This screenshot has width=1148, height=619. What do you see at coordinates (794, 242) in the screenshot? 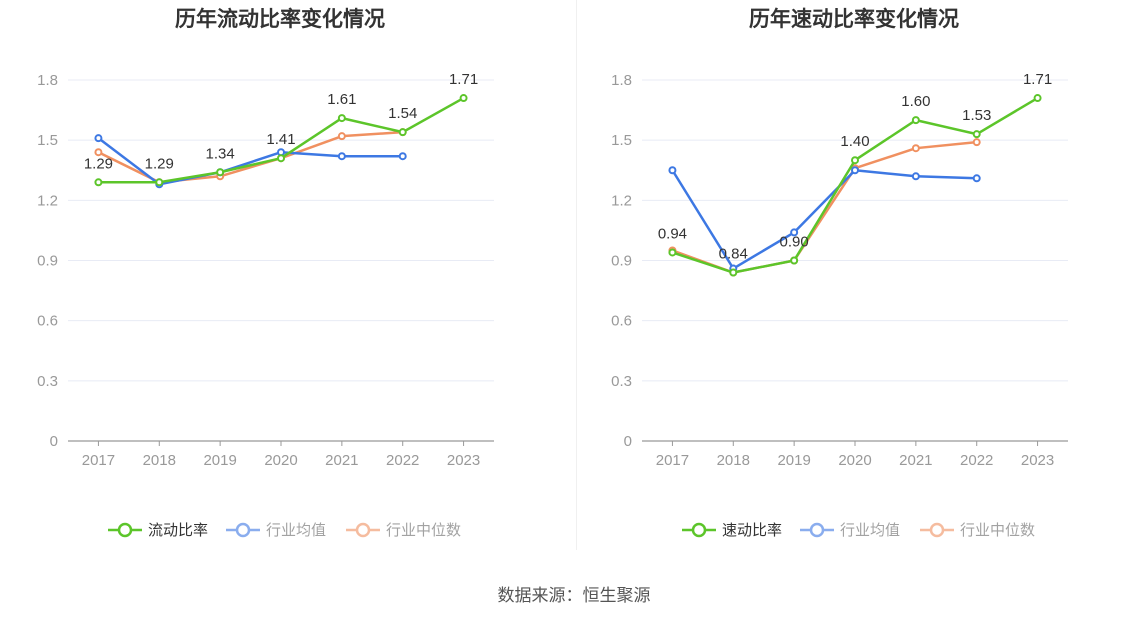
I see `data-label: 0.90` at bounding box center [794, 242].